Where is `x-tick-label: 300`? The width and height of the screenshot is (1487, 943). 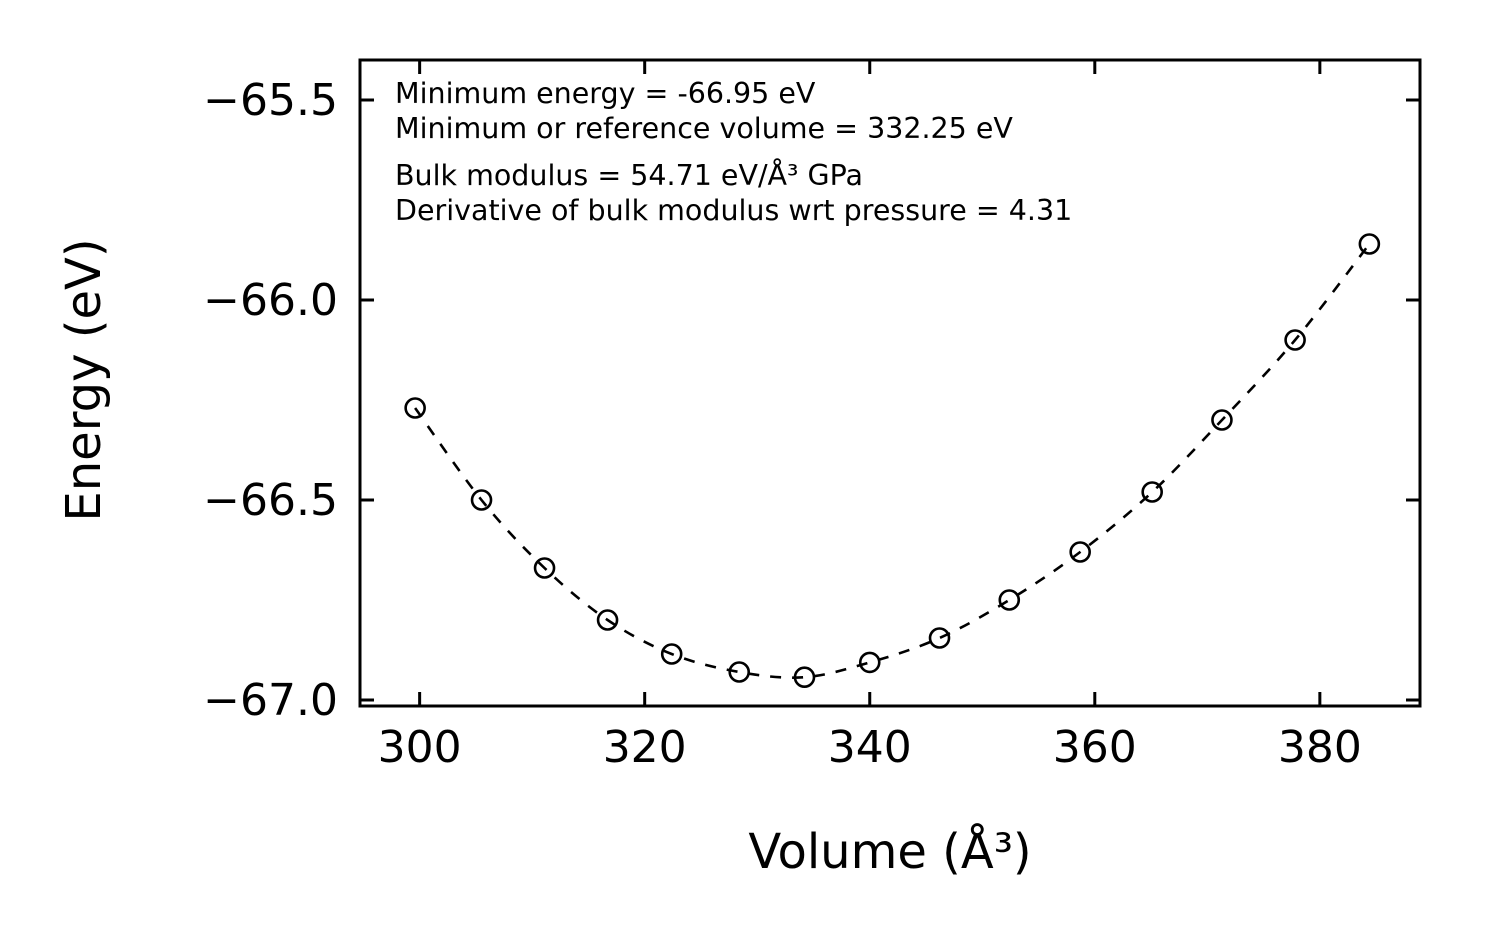
x-tick-label: 300 is located at coordinates (420, 747).